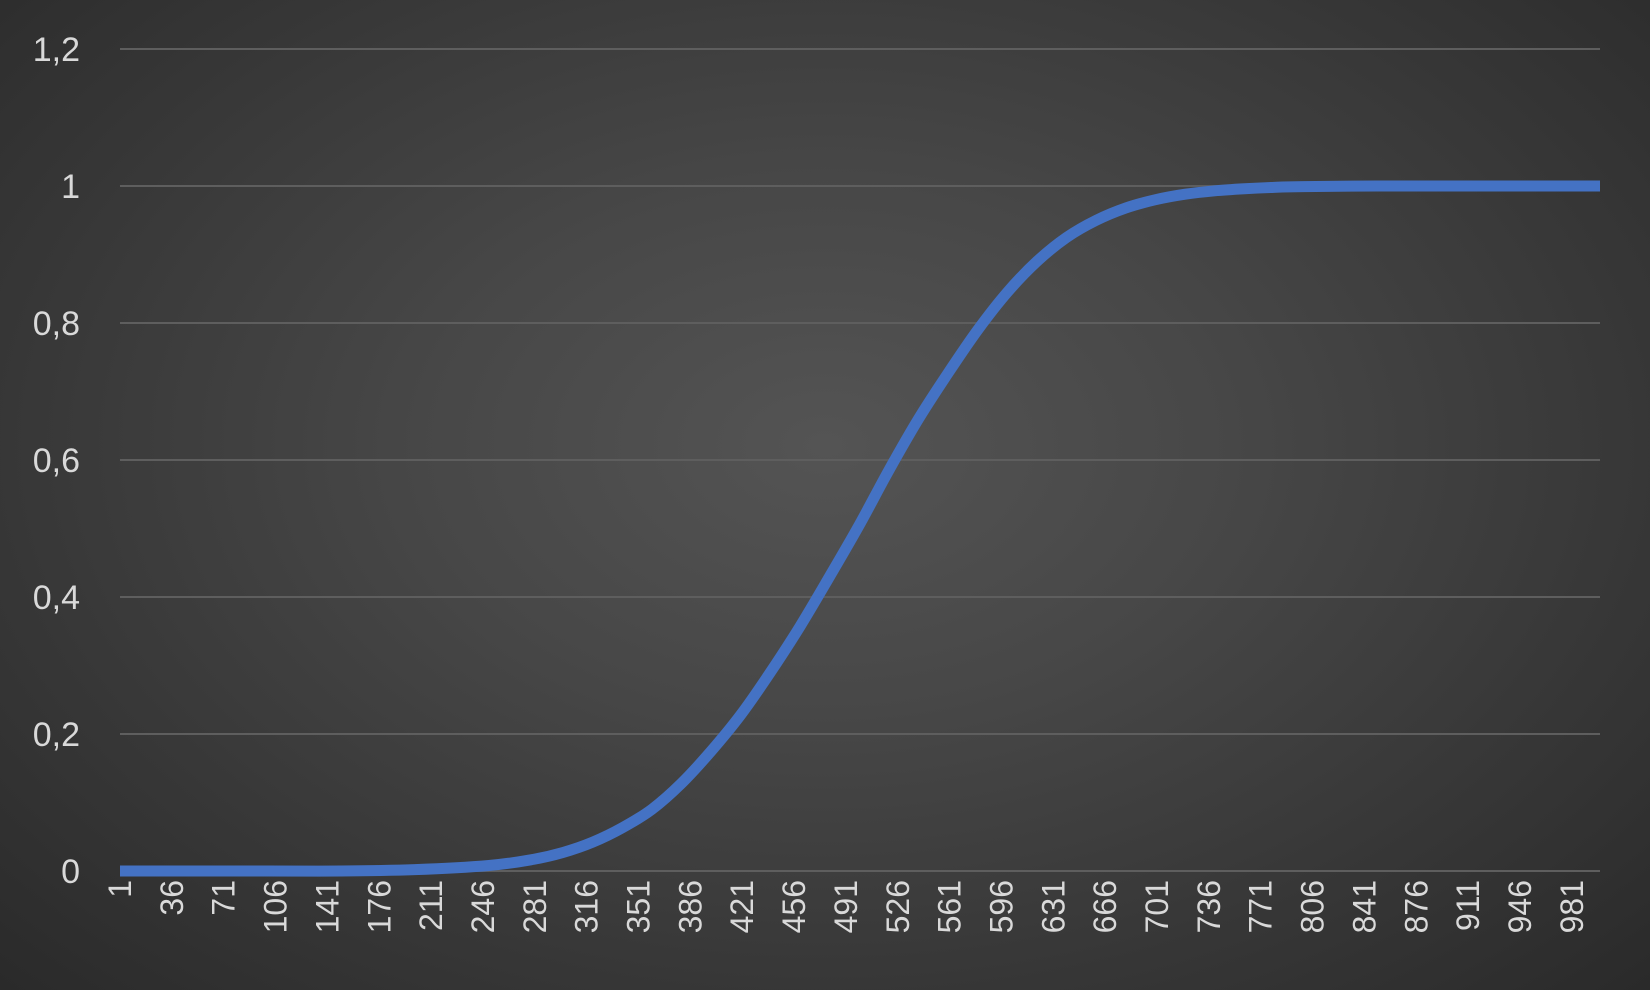 This screenshot has width=1650, height=990. I want to click on x-tick-label: 911, so click(1468, 905).